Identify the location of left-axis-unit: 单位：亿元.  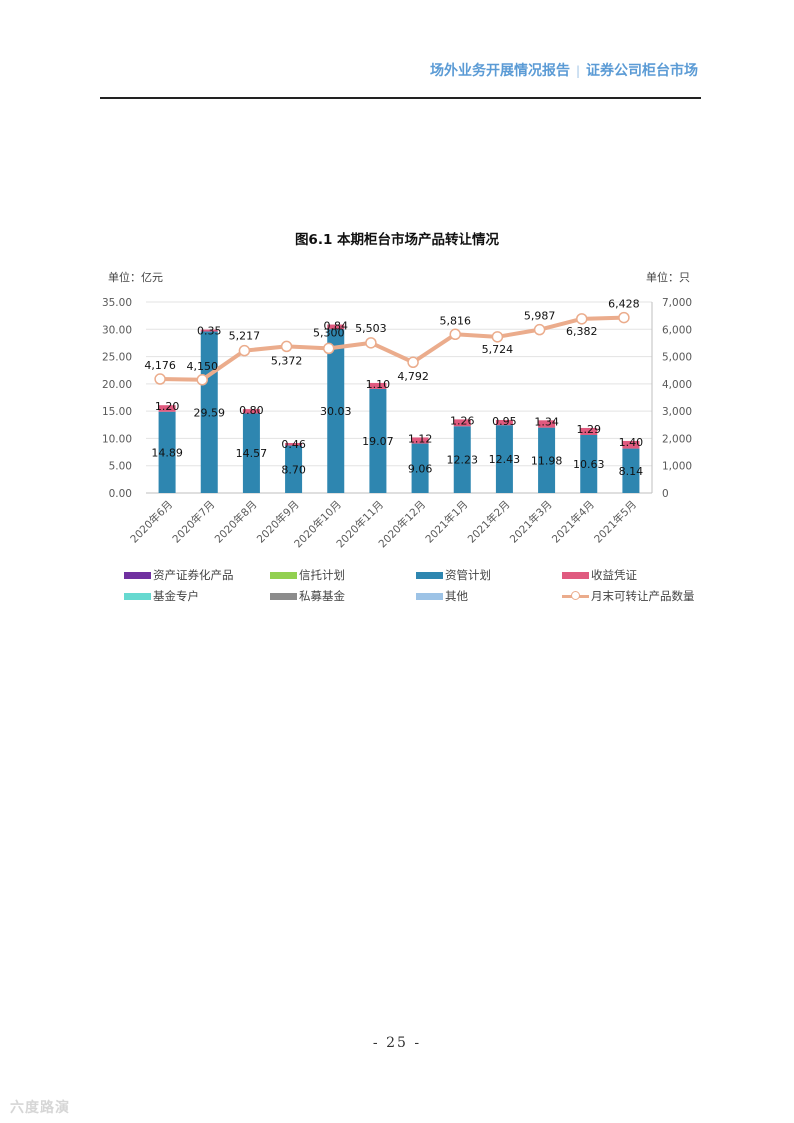
(135, 277).